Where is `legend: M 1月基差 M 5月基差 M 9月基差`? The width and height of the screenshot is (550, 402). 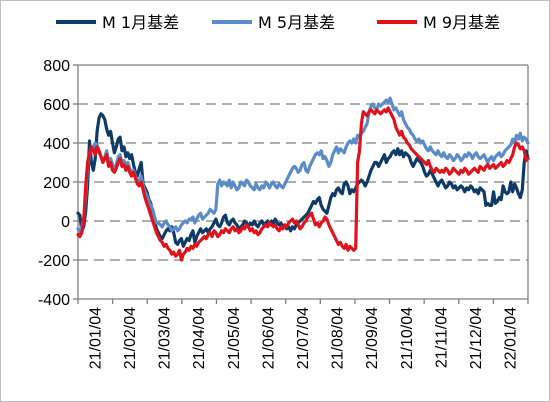 legend: M 1月基差 M 5月基差 M 9月基差 is located at coordinates (278, 22).